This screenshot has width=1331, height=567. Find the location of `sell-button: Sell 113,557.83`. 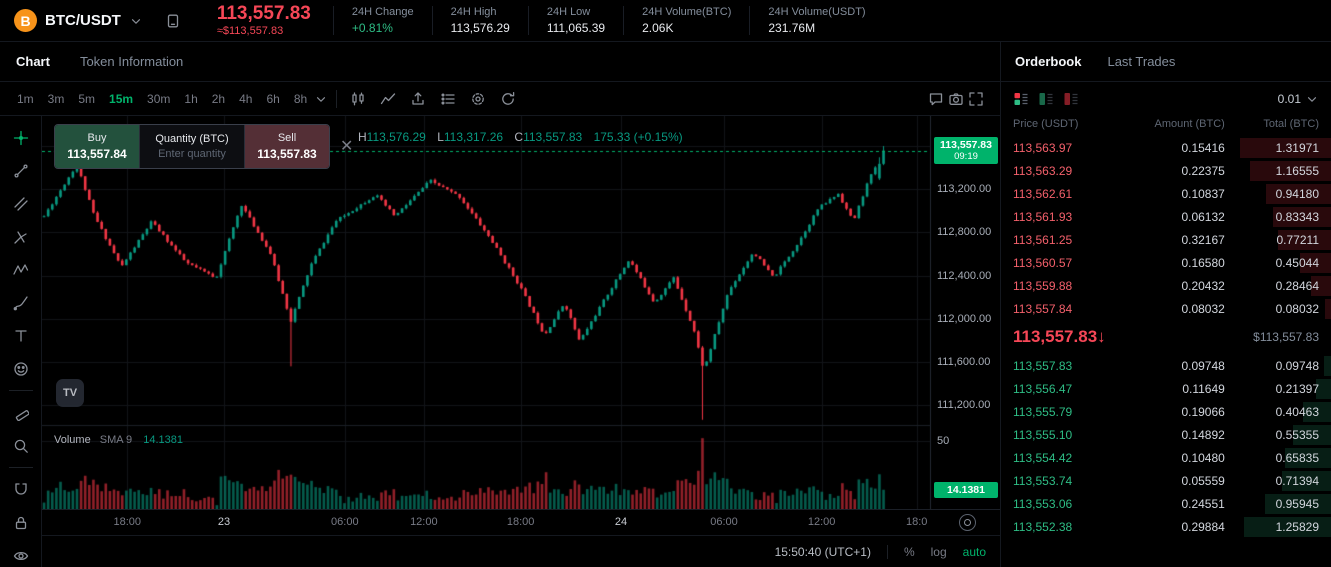

sell-button: Sell 113,557.83 is located at coordinates (287, 146).